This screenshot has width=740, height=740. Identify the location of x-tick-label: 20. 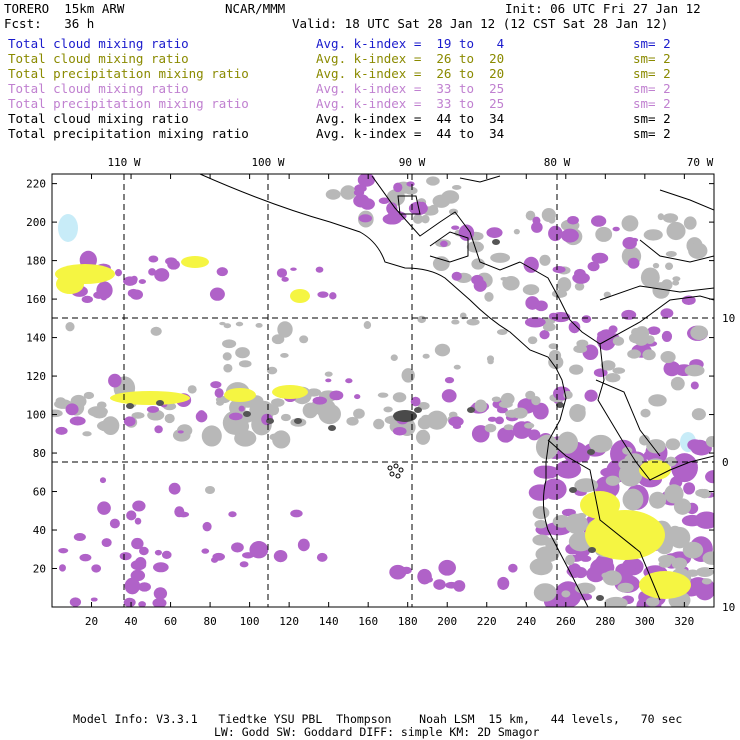
(91, 621).